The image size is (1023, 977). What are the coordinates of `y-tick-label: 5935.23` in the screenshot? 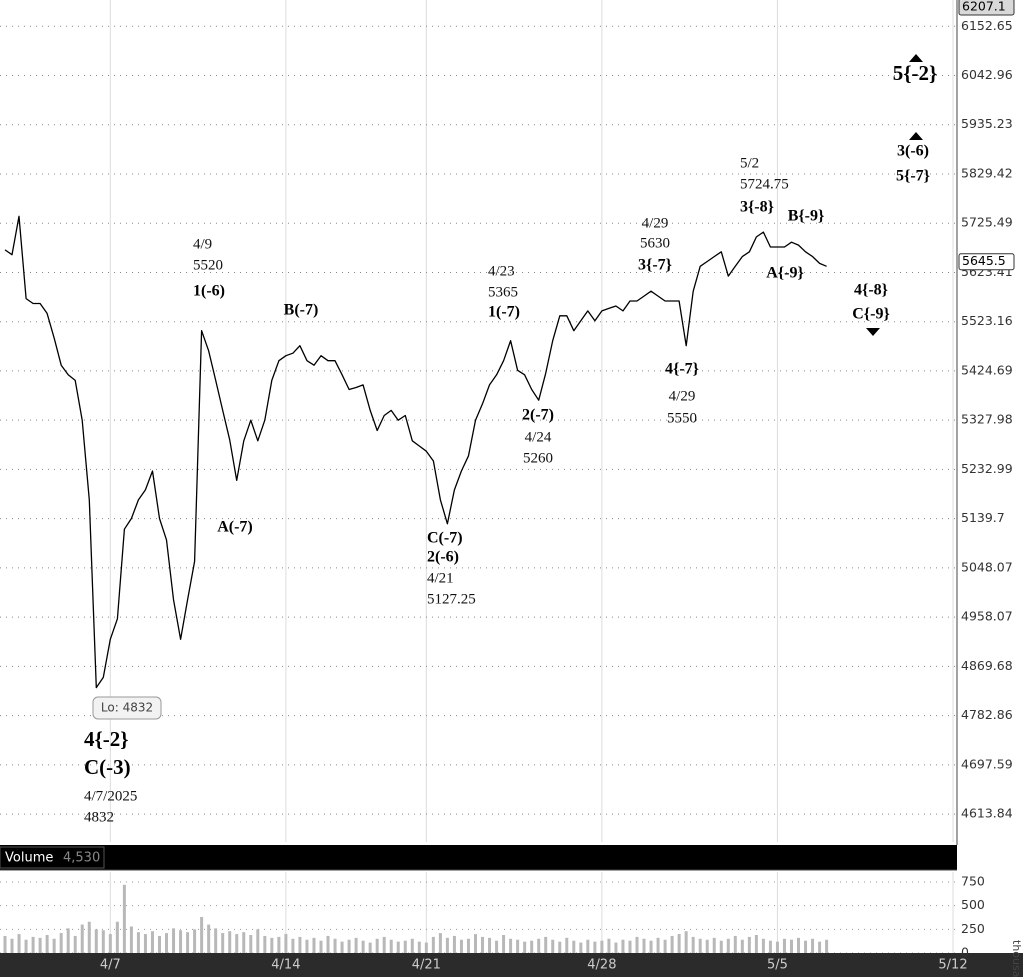 It's located at (987, 123).